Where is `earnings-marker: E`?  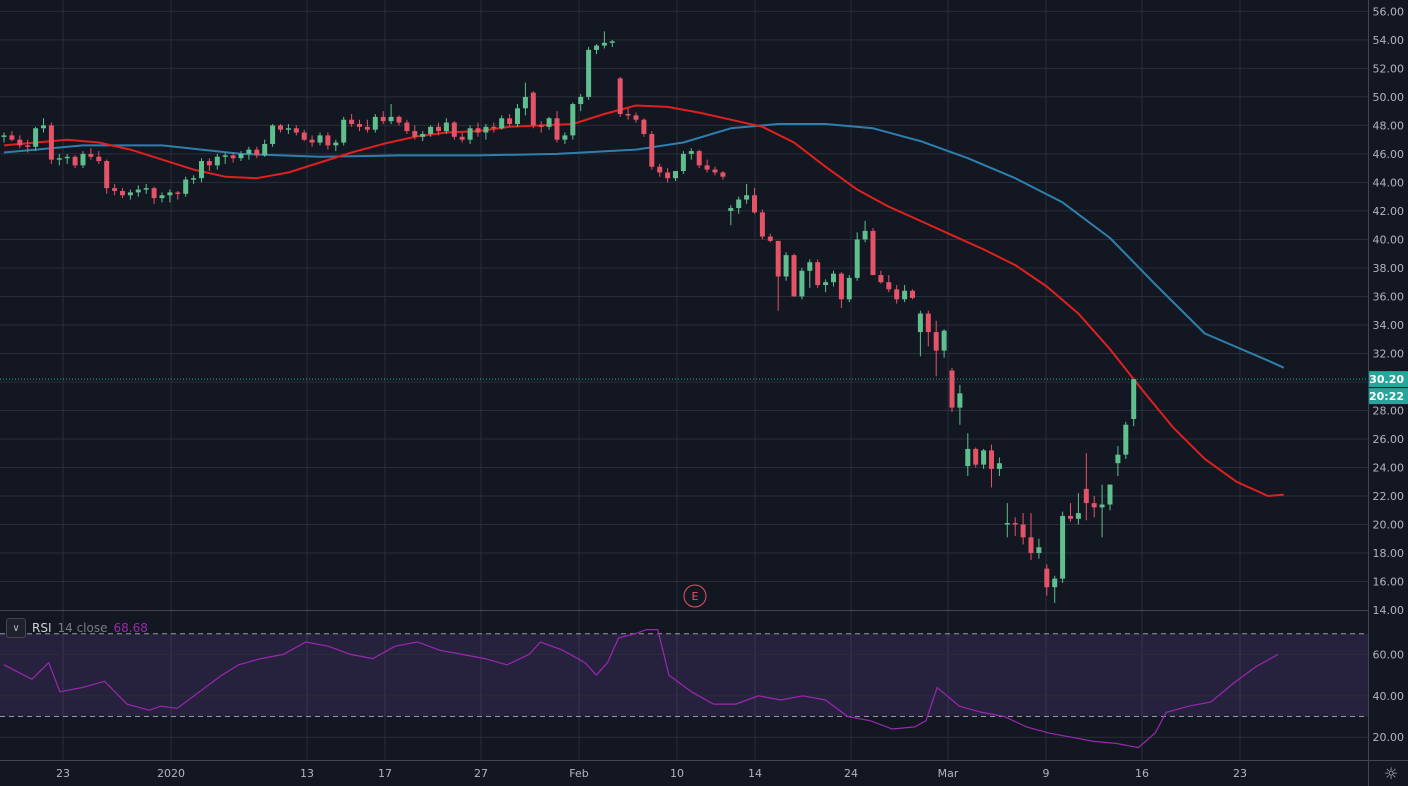
earnings-marker: E is located at coordinates (695, 596).